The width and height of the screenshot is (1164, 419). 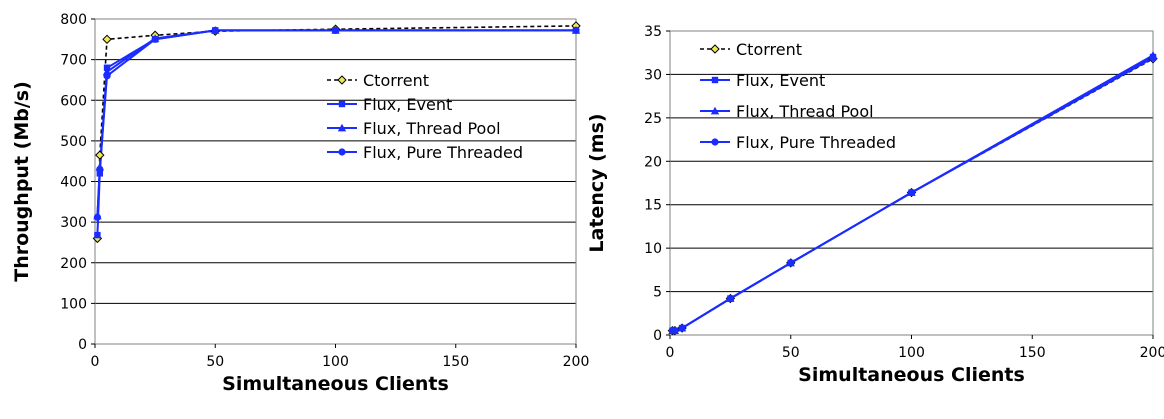 What do you see at coordinates (73, 304) in the screenshot?
I see `y-tick-label: 100` at bounding box center [73, 304].